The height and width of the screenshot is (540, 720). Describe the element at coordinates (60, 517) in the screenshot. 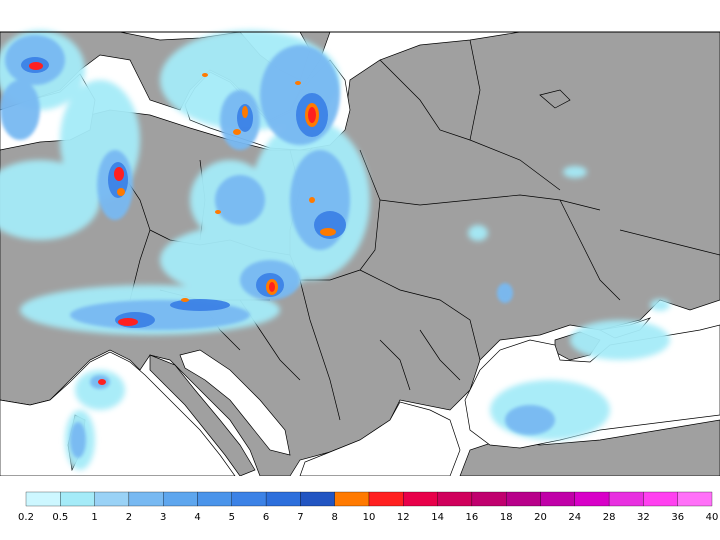

I see `colorbar-tick-label: 0.5` at that location.